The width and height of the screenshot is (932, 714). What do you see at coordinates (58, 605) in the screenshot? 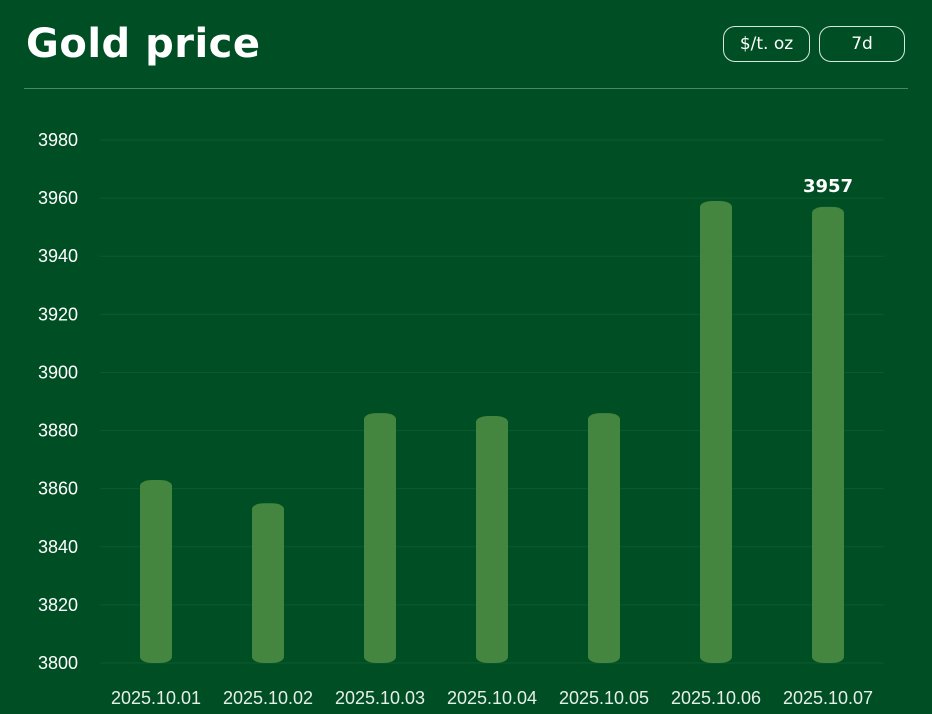
I see `y-tick-label: 3820` at bounding box center [58, 605].